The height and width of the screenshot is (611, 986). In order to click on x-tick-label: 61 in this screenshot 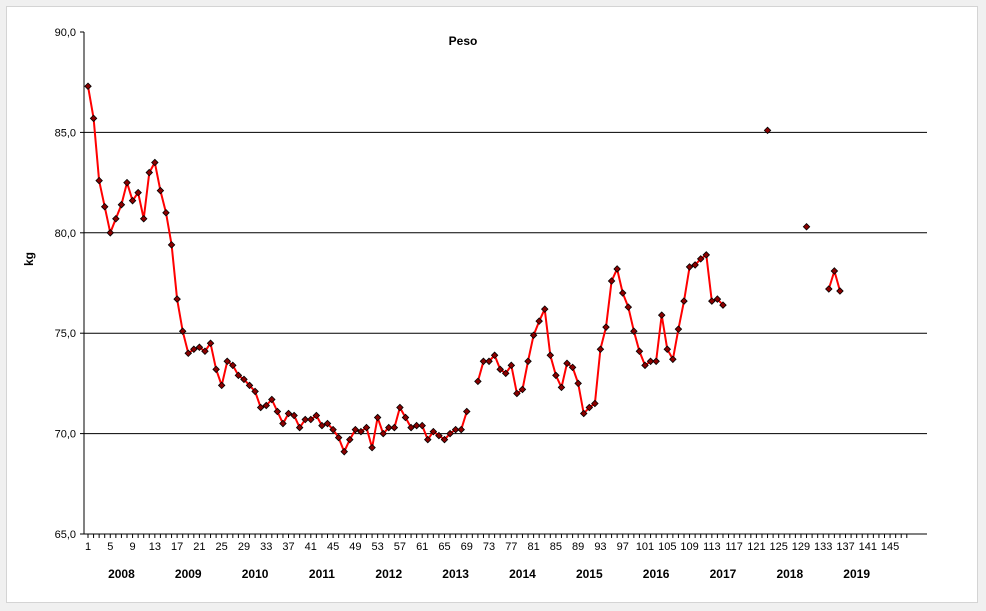, I will do `click(422, 547)`.